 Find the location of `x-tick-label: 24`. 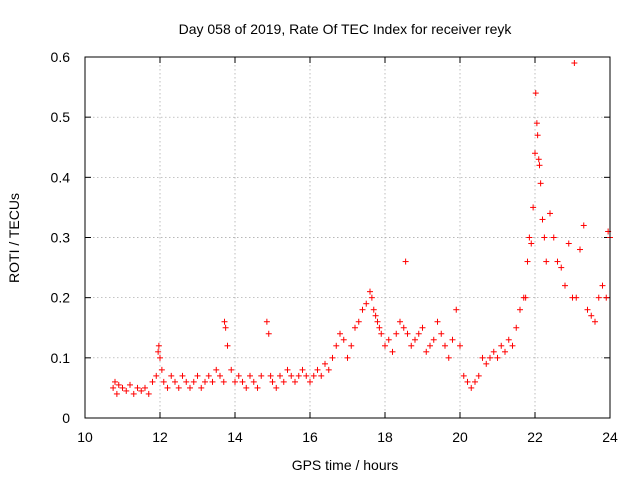

x-tick-label: 24 is located at coordinates (610, 437).